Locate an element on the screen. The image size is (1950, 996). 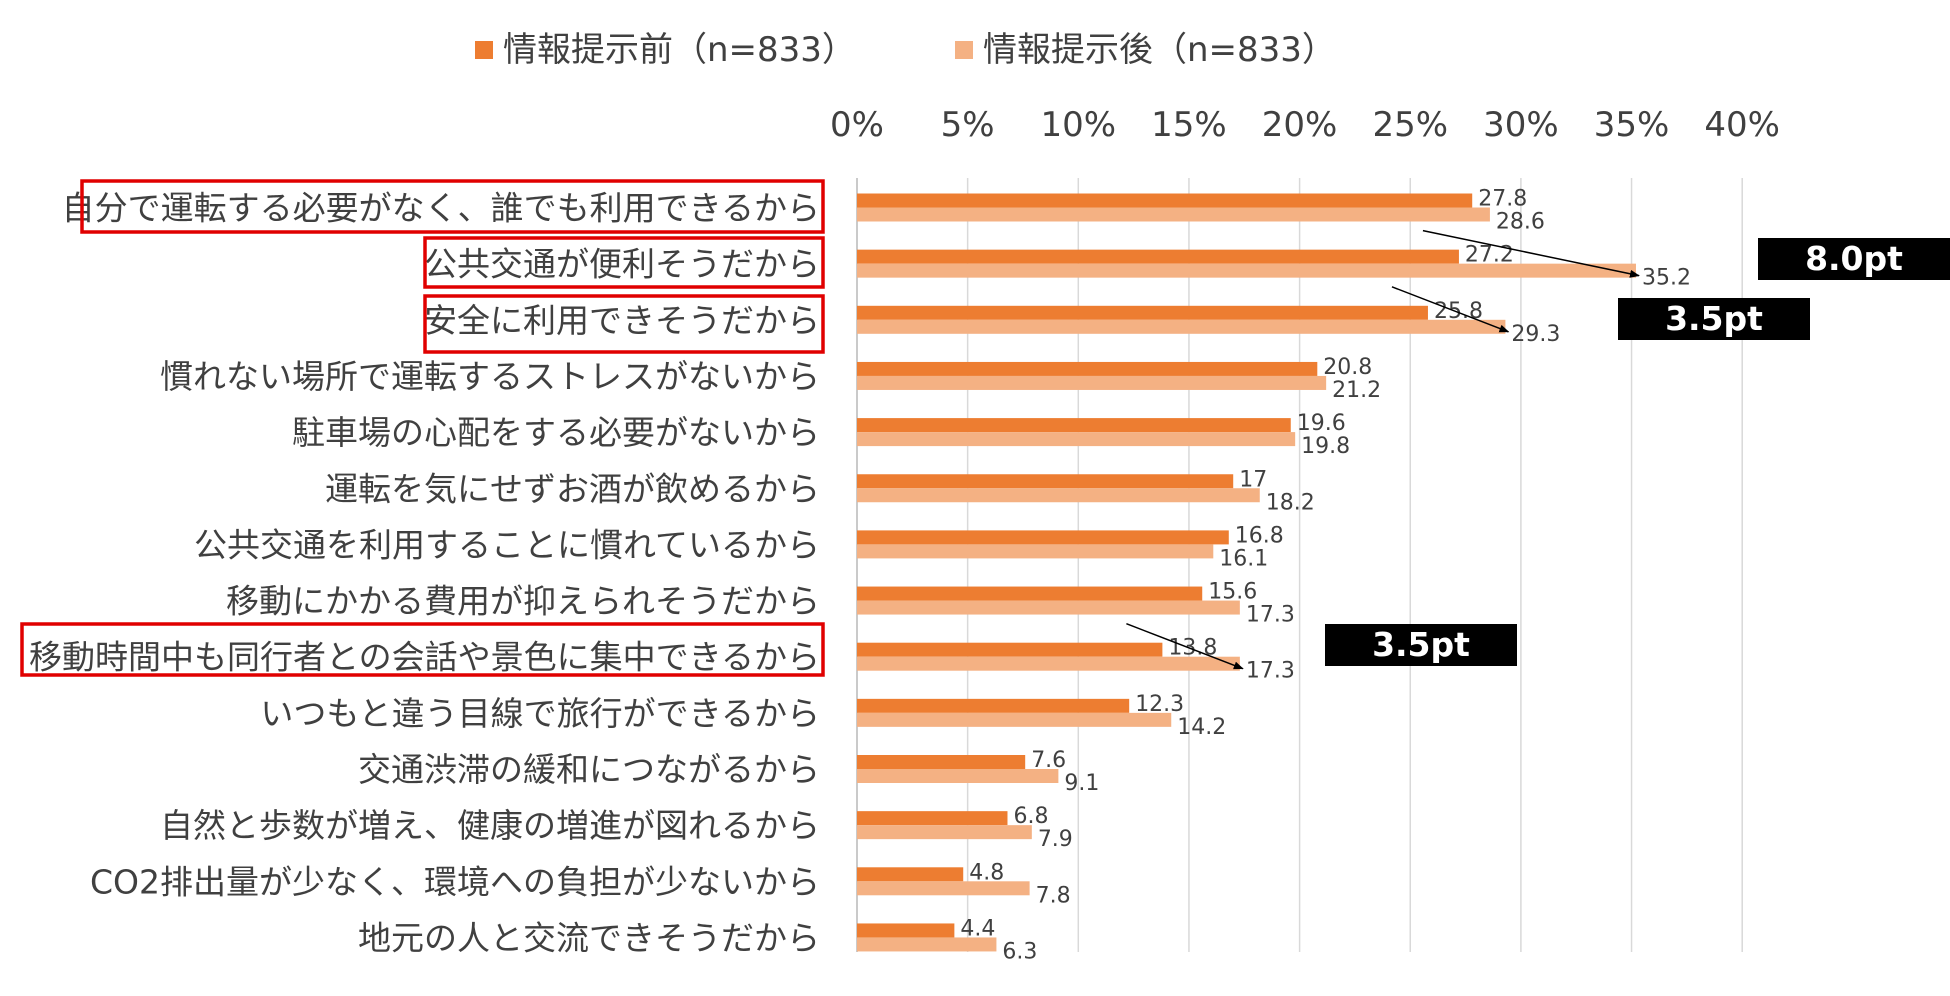
data-label-after: 16.1 is located at coordinates (1243, 558).